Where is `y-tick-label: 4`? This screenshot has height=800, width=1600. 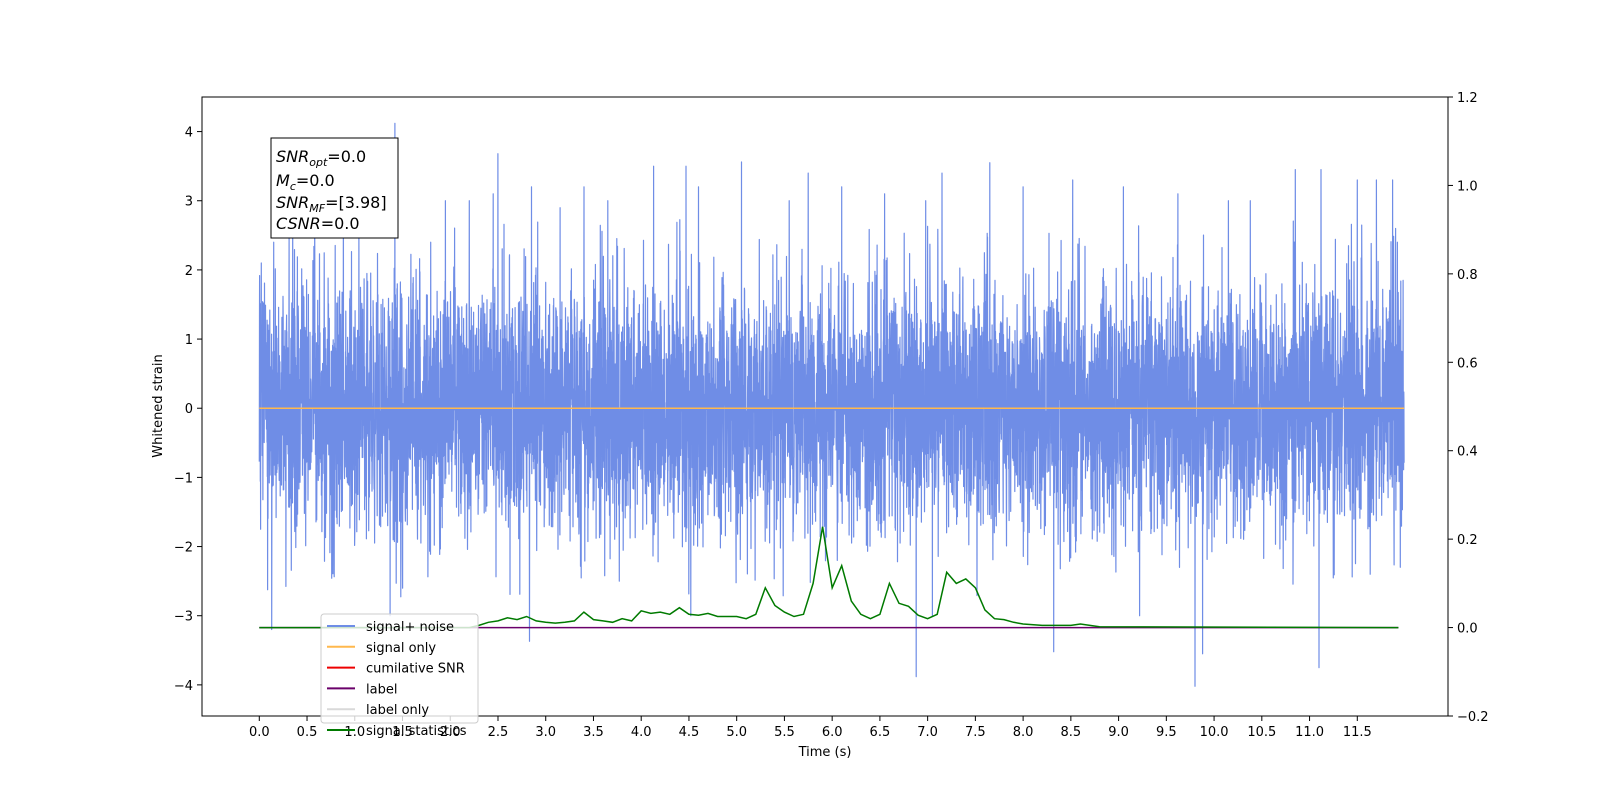 y-tick-label: 4 is located at coordinates (189, 133).